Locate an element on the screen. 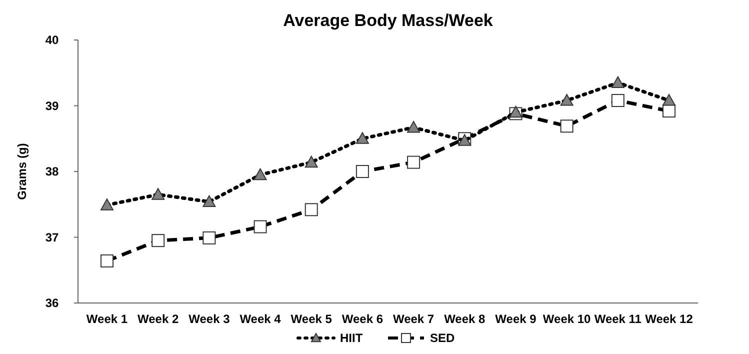 The image size is (749, 354). x-tick-label: Week 5 is located at coordinates (311, 319).